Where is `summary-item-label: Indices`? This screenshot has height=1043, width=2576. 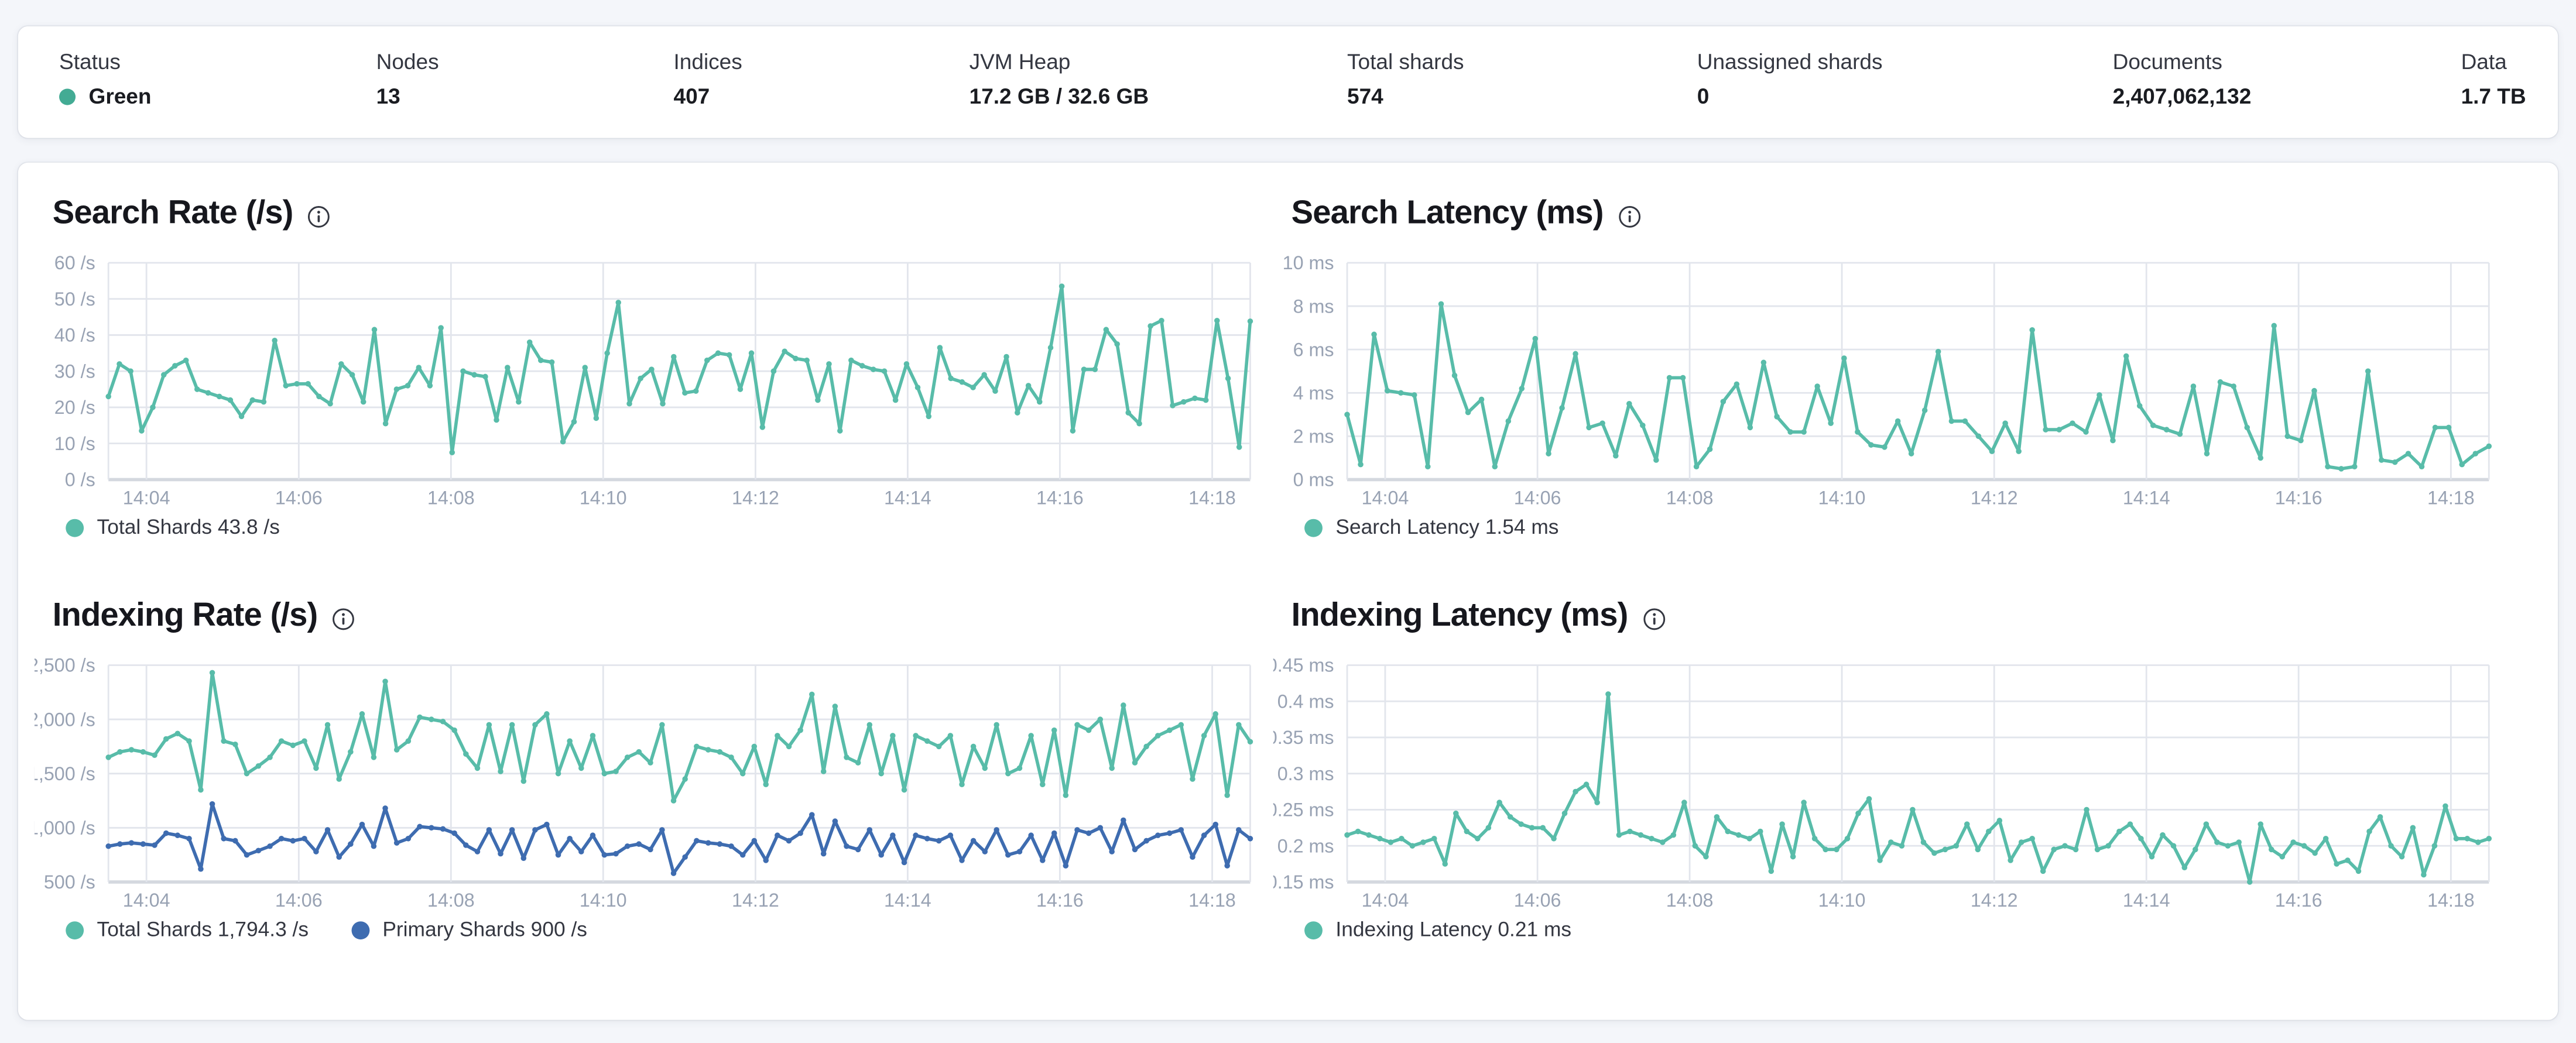
summary-item-label: Indices is located at coordinates (707, 61).